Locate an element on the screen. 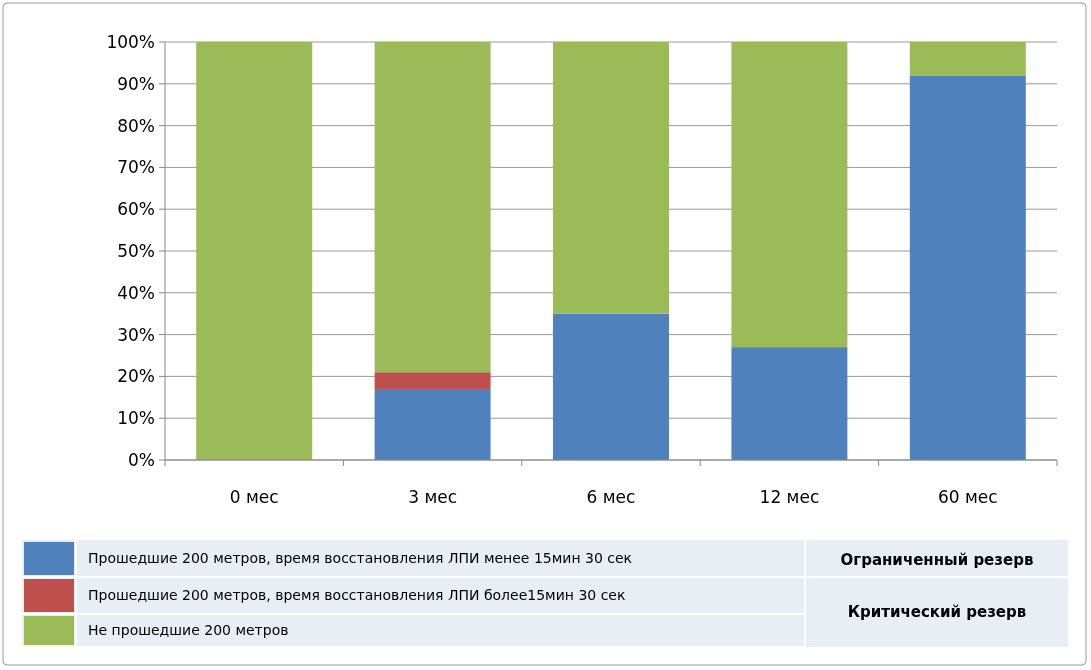 This screenshot has height=670, width=1091. y-tick-label: 0% is located at coordinates (141, 459).